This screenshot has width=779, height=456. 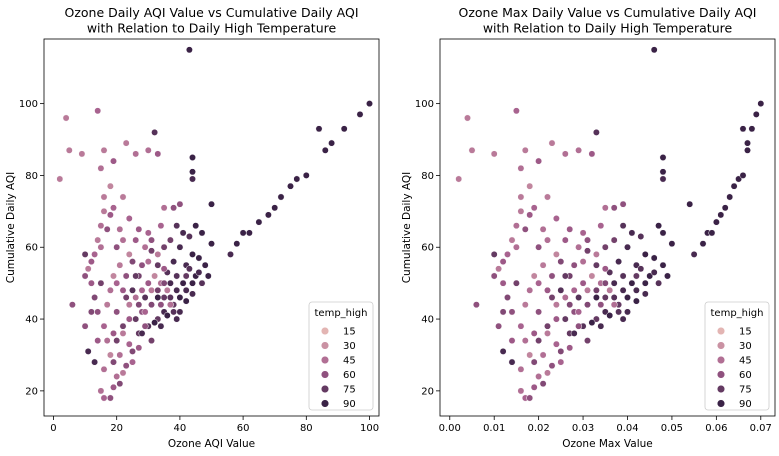 What do you see at coordinates (745, 332) in the screenshot?
I see `legend-entry-label: 15` at bounding box center [745, 332].